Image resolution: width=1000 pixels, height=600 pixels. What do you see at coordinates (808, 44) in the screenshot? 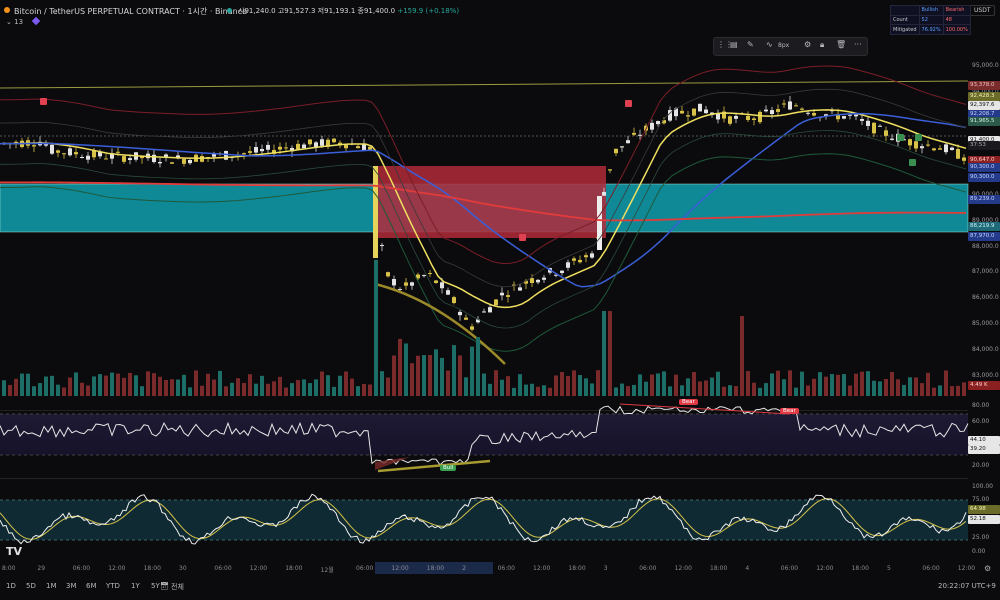
I see `settings-icon: ⚙` at bounding box center [808, 44].